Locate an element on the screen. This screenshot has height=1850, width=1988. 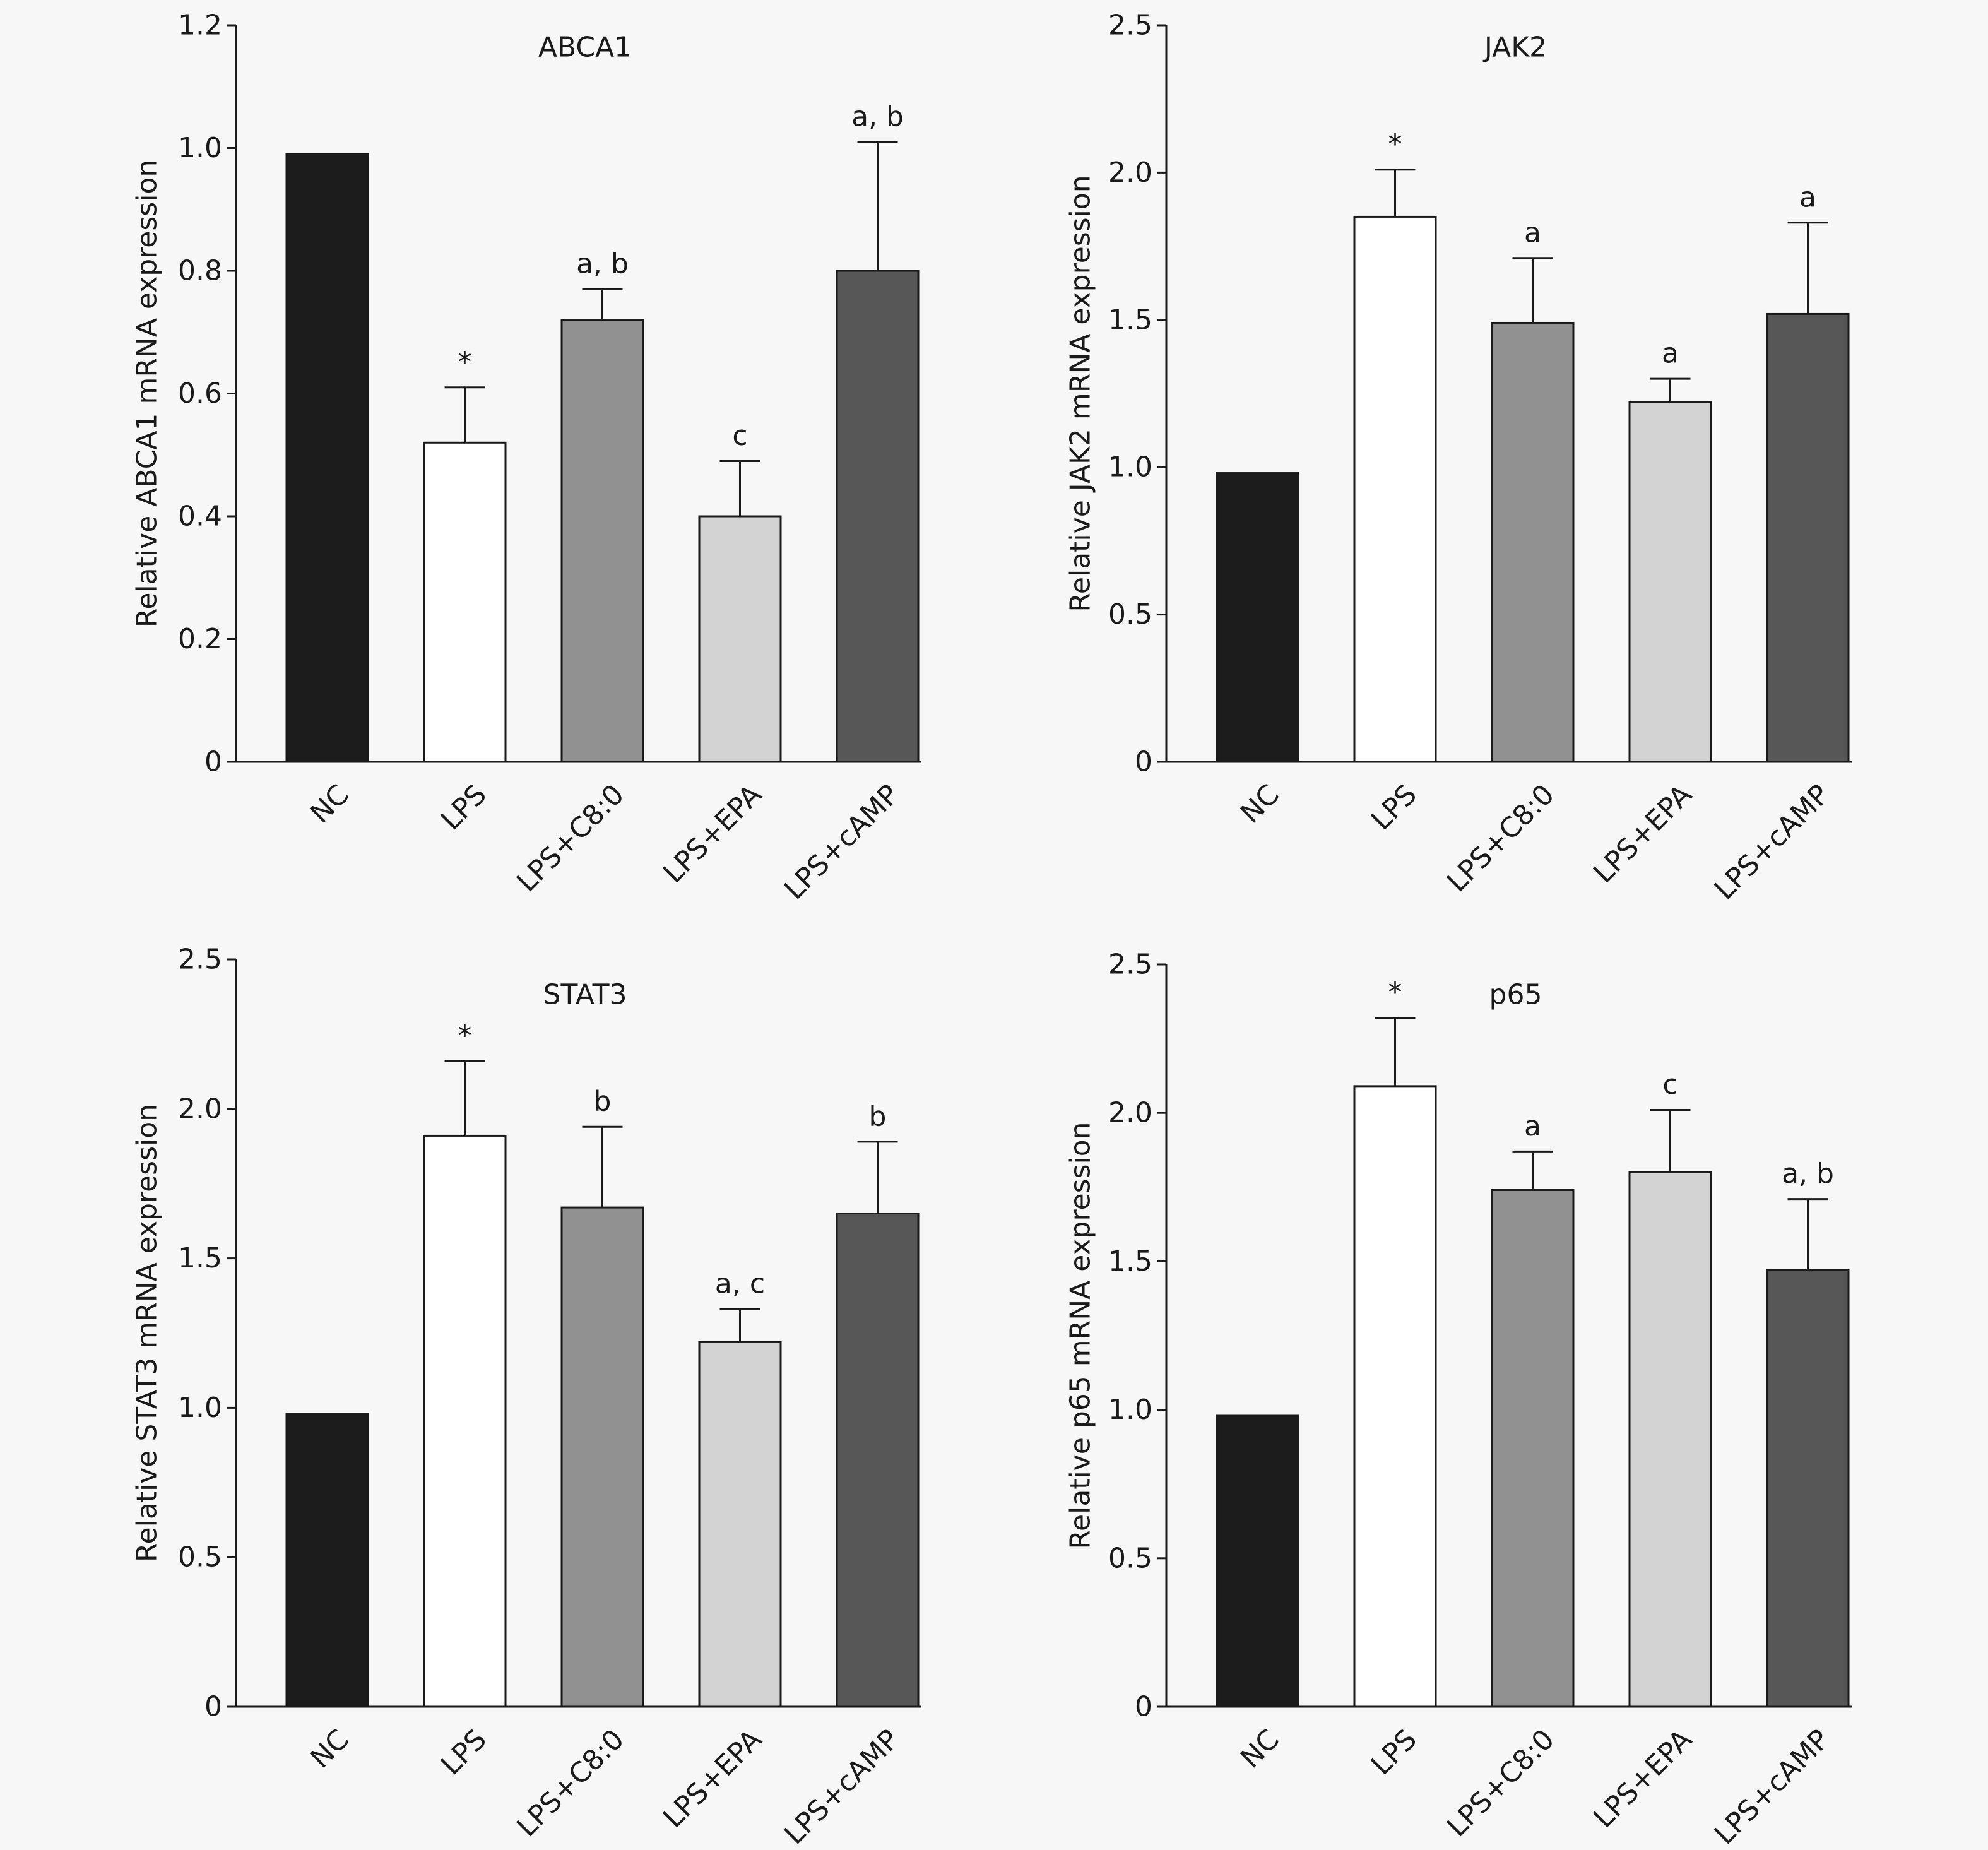
y-axis-label: Relative p65 mRNA expression is located at coordinates (1081, 1335).